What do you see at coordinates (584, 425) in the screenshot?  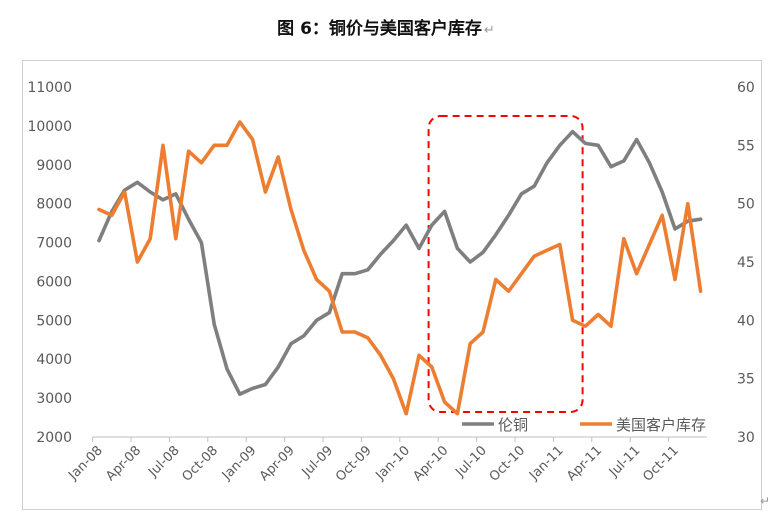 I see `legend: 伦铜 美国客户库存` at bounding box center [584, 425].